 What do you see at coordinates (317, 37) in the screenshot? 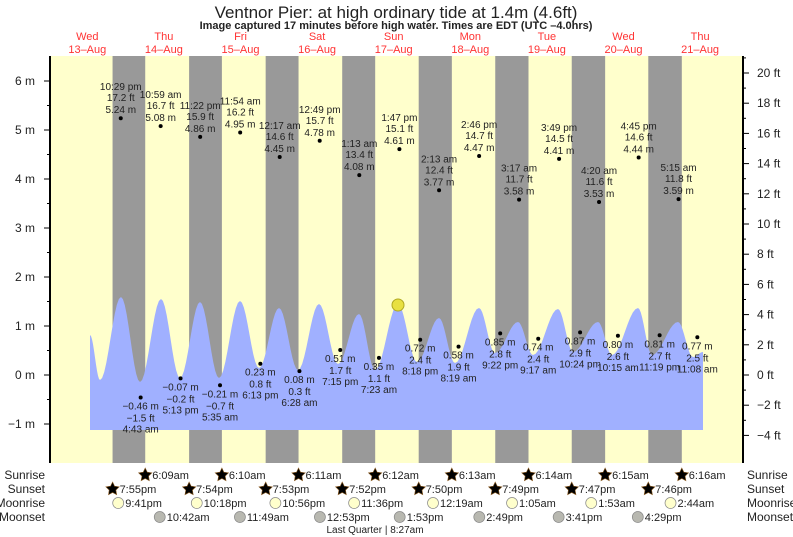
I see `day-label-dow: Sat` at bounding box center [317, 37].